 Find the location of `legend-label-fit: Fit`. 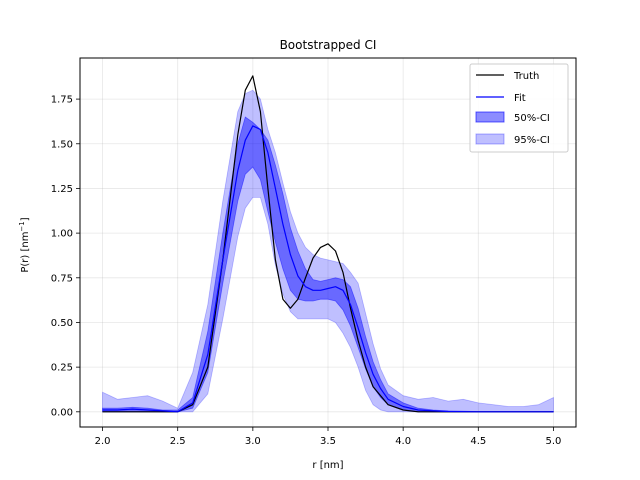

legend-label-fit: Fit is located at coordinates (520, 98).